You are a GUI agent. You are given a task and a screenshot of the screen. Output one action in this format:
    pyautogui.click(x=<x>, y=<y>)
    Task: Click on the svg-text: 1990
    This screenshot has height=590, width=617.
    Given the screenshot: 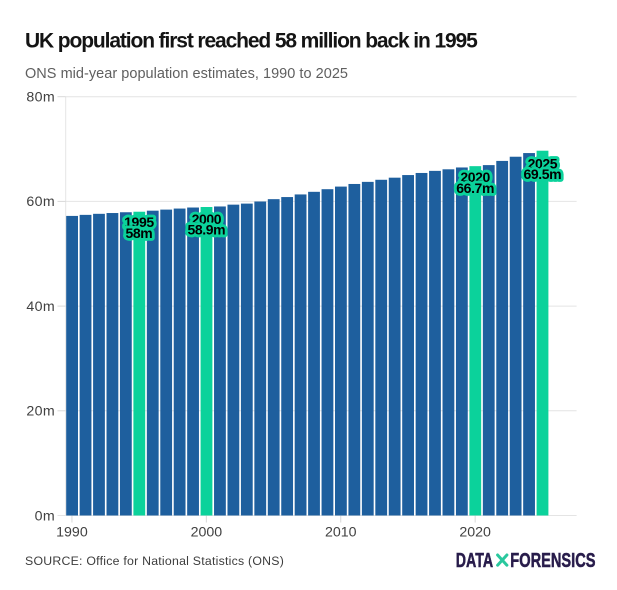 What is the action you would take?
    pyautogui.click(x=72, y=532)
    